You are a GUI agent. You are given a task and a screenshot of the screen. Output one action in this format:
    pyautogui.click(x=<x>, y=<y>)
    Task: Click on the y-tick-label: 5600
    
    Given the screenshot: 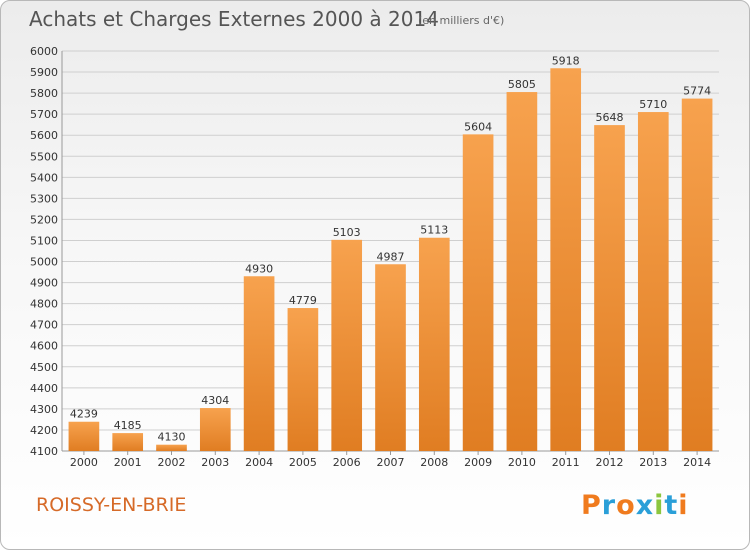 What is the action you would take?
    pyautogui.click(x=44, y=135)
    